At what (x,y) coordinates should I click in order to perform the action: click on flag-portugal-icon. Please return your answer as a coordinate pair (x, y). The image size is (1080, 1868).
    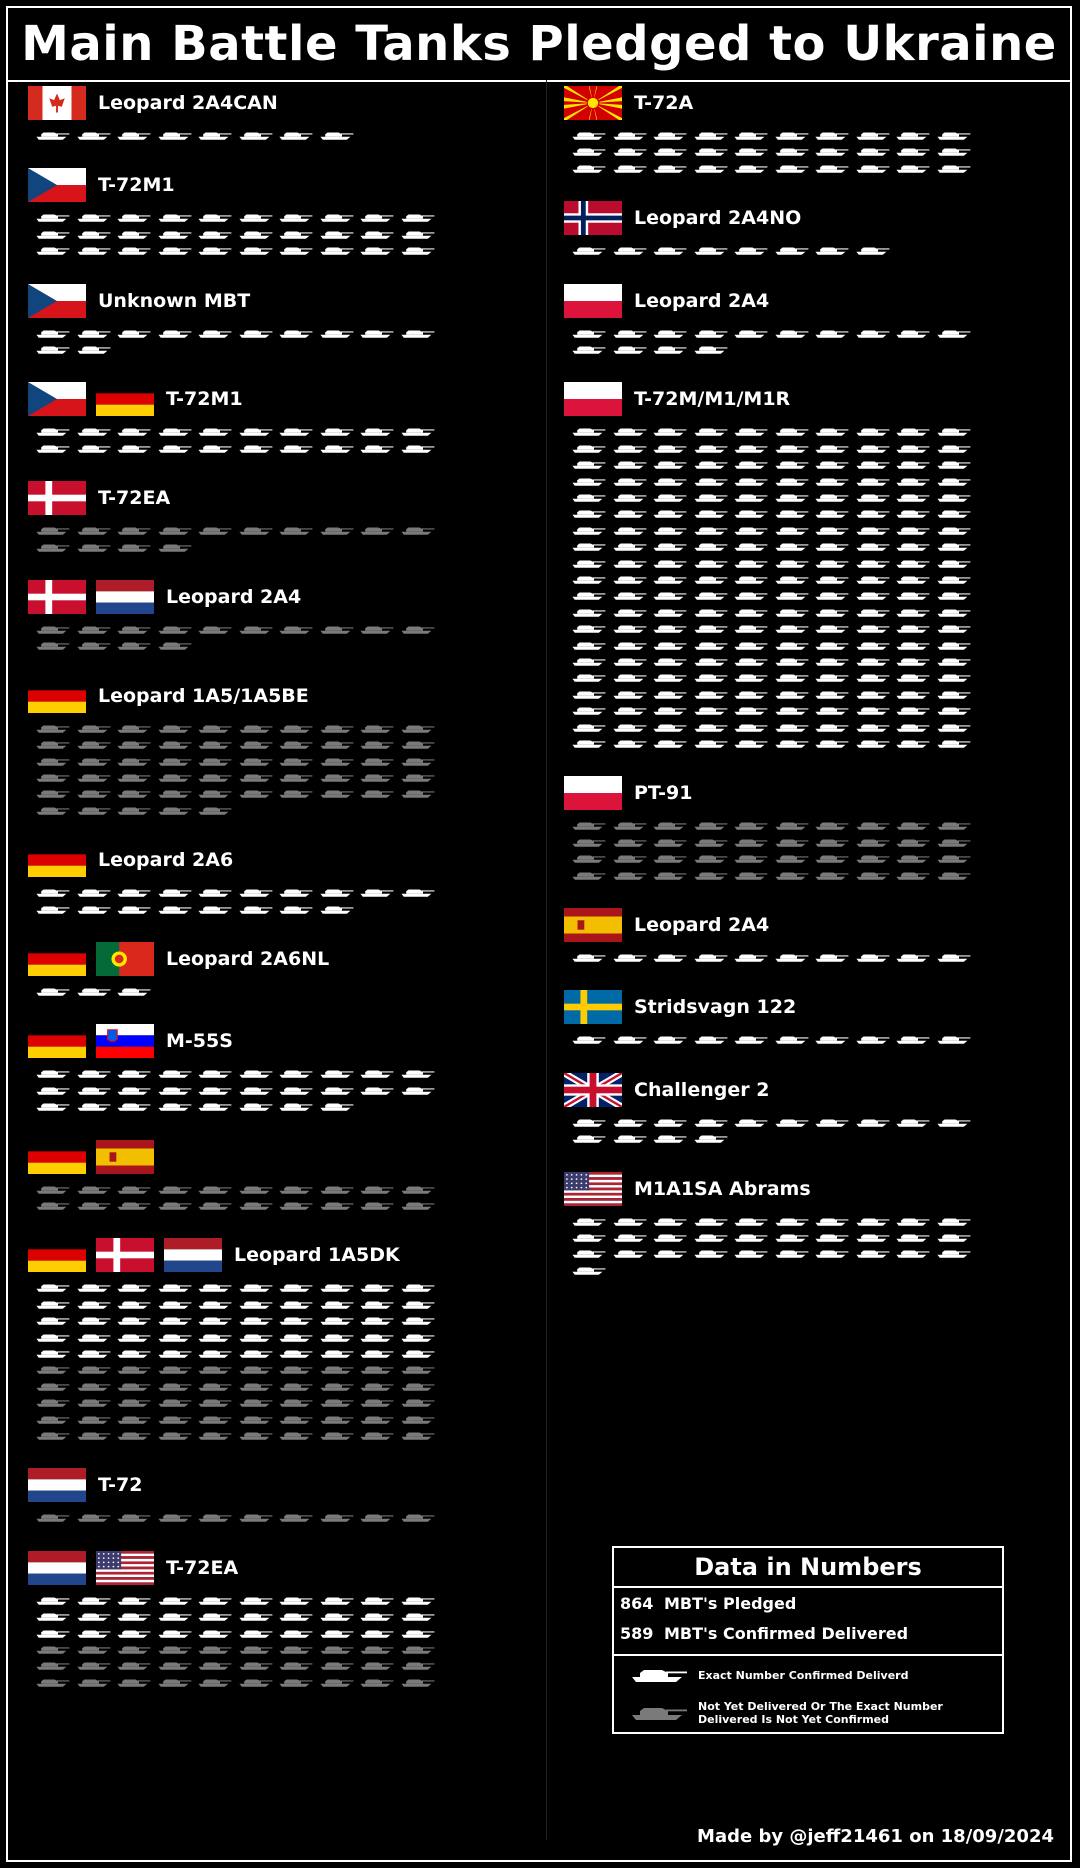
    Looking at the image, I should click on (125, 959).